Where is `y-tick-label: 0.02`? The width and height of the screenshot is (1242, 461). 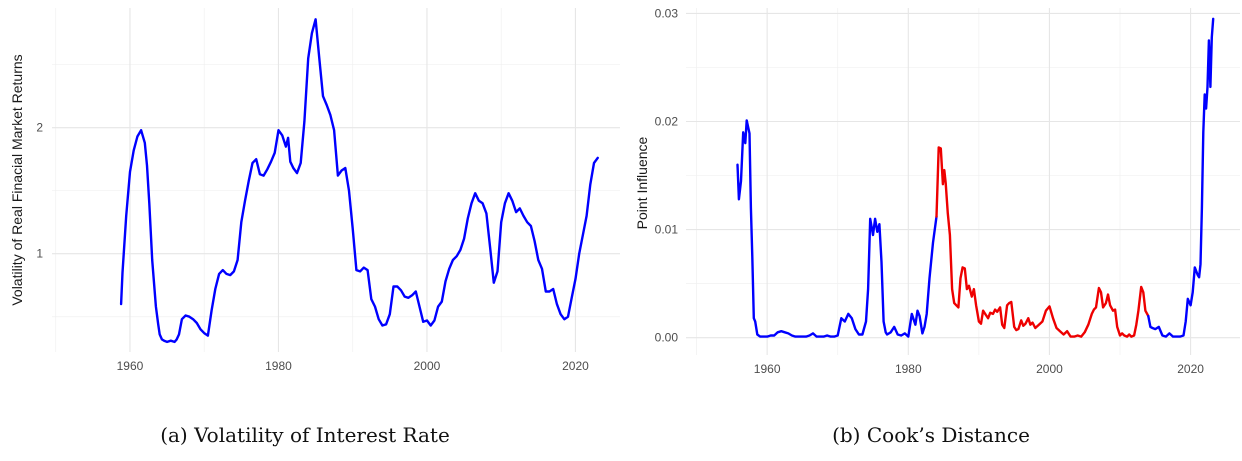 y-tick-label: 0.02 is located at coordinates (667, 122).